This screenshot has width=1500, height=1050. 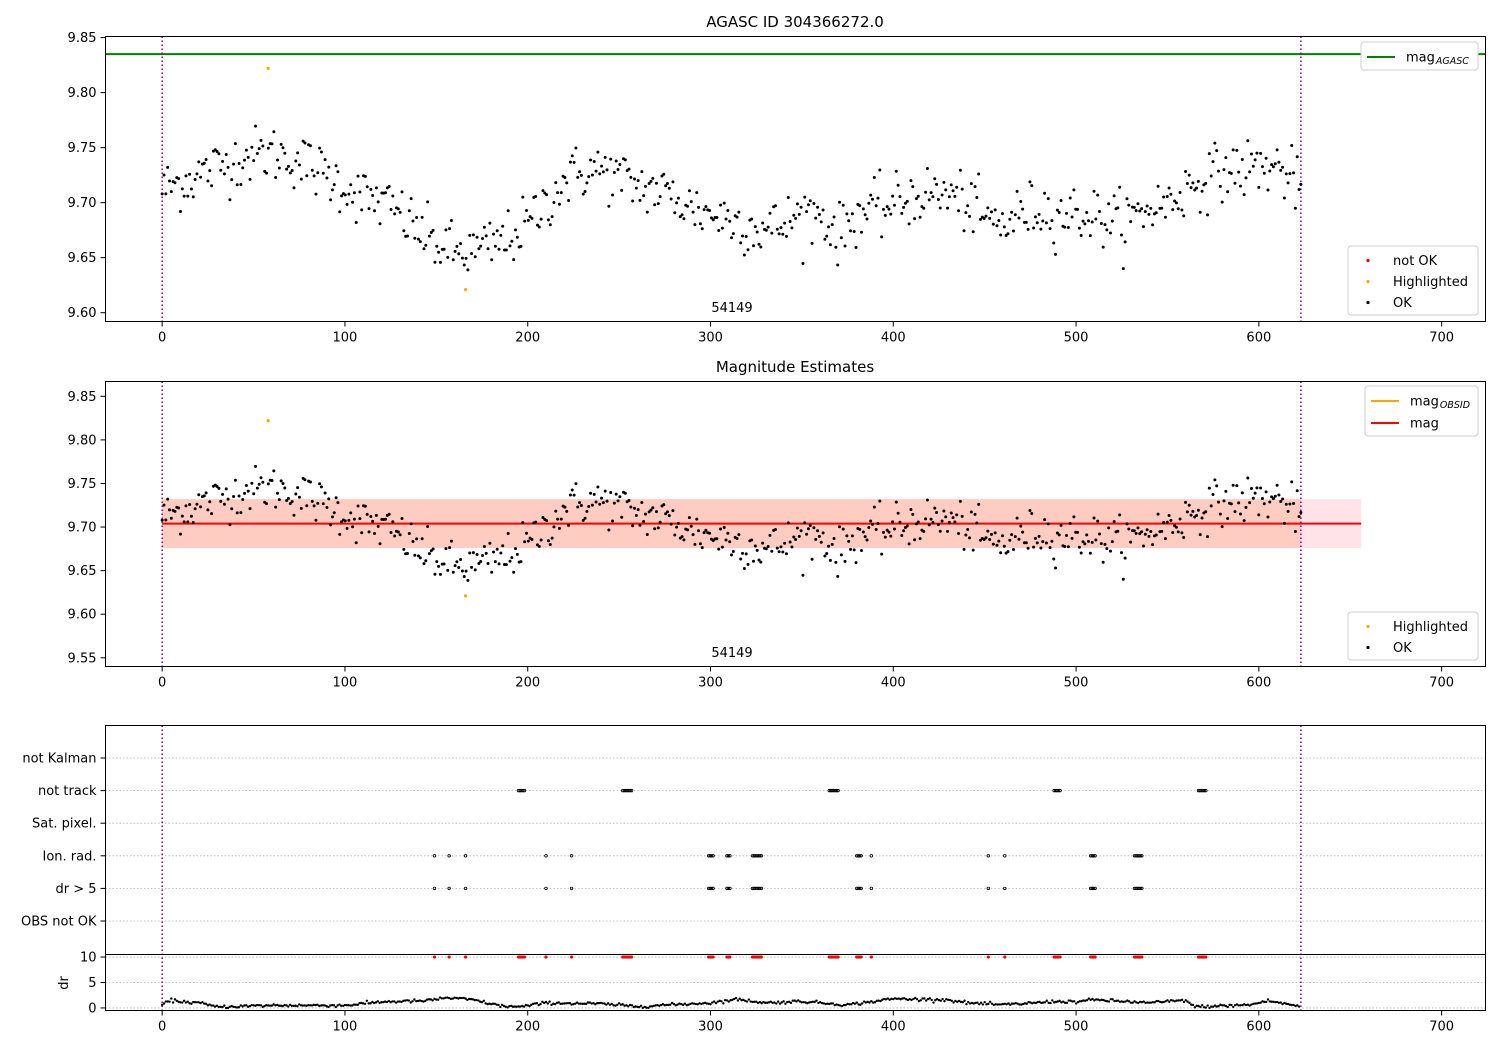 I want to click on dr-not-ok-point, so click(x=1005, y=957).